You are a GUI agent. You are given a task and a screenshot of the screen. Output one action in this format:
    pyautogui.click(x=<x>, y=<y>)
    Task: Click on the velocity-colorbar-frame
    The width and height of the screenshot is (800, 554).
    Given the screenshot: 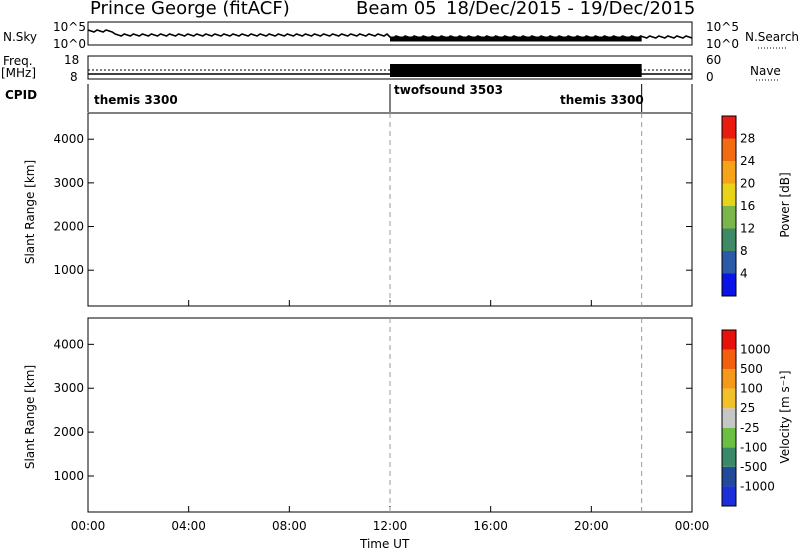 What is the action you would take?
    pyautogui.click(x=729, y=418)
    